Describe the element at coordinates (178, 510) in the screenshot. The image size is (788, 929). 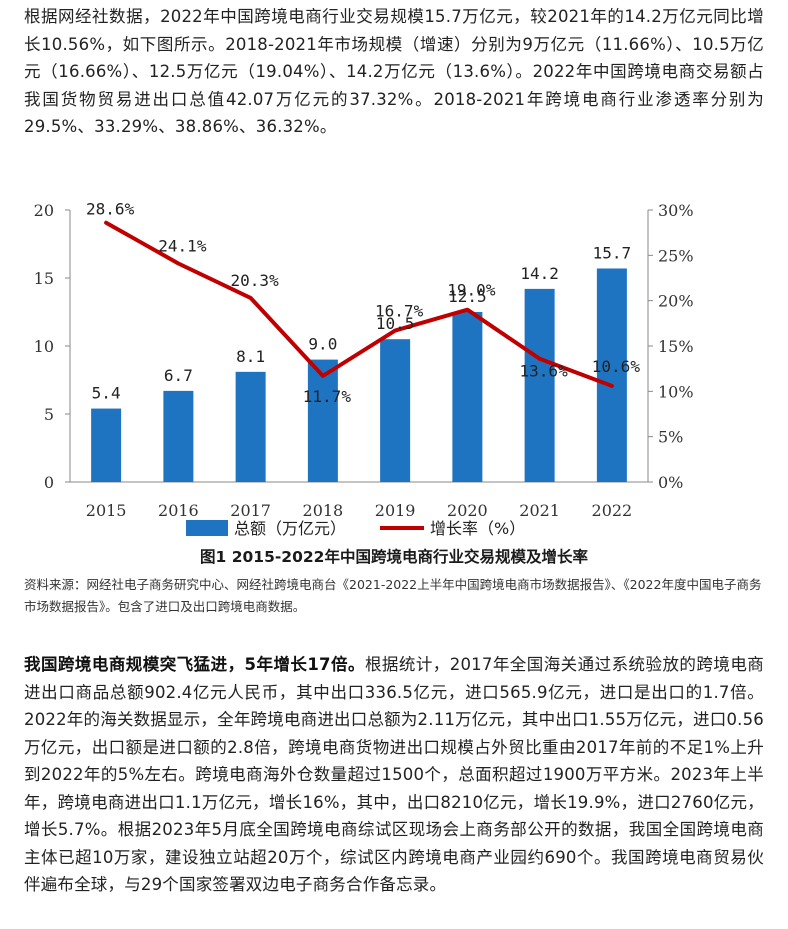
I see `x-tick-label: 2016` at that location.